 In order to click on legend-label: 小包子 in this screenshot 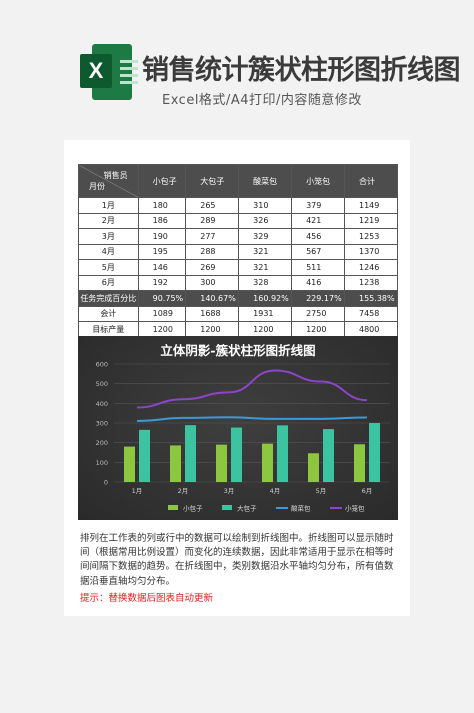, I will do `click(193, 508)`.